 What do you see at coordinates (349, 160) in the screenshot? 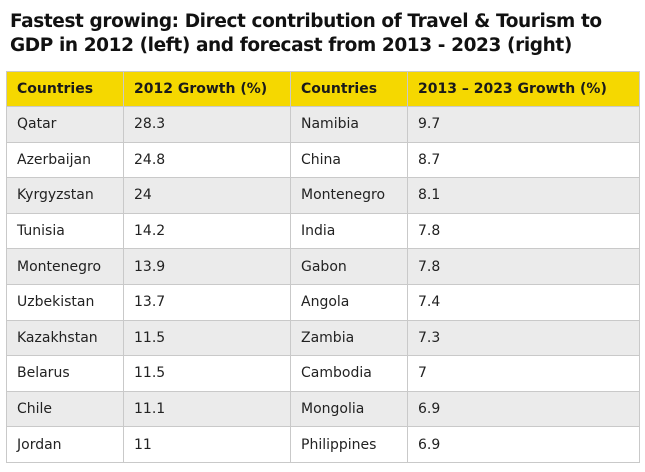
I see `country-forecast-cell: China` at bounding box center [349, 160].